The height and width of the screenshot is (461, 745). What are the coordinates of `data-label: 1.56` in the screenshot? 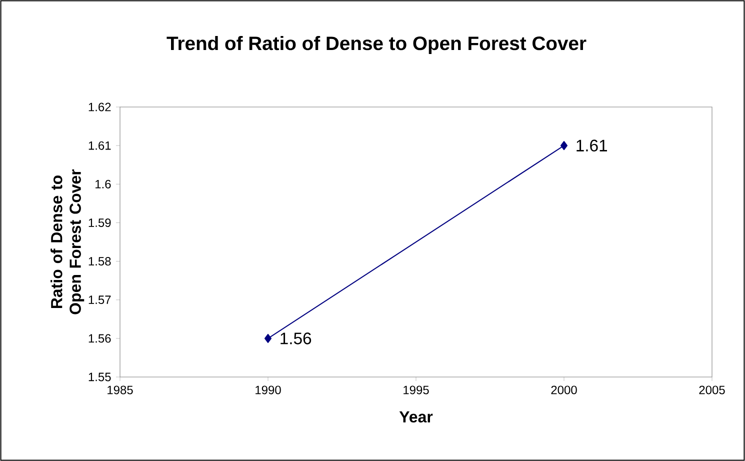 It's located at (296, 338).